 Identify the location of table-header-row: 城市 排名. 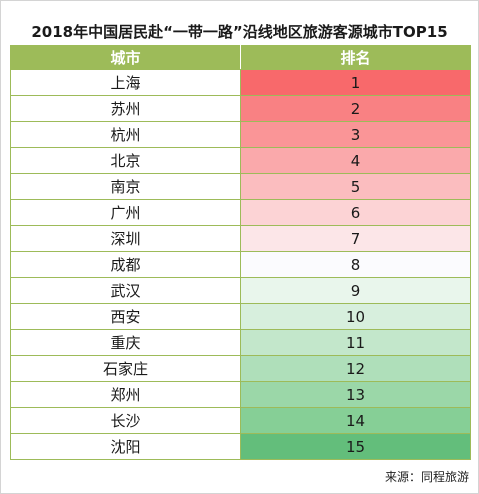
(240, 57).